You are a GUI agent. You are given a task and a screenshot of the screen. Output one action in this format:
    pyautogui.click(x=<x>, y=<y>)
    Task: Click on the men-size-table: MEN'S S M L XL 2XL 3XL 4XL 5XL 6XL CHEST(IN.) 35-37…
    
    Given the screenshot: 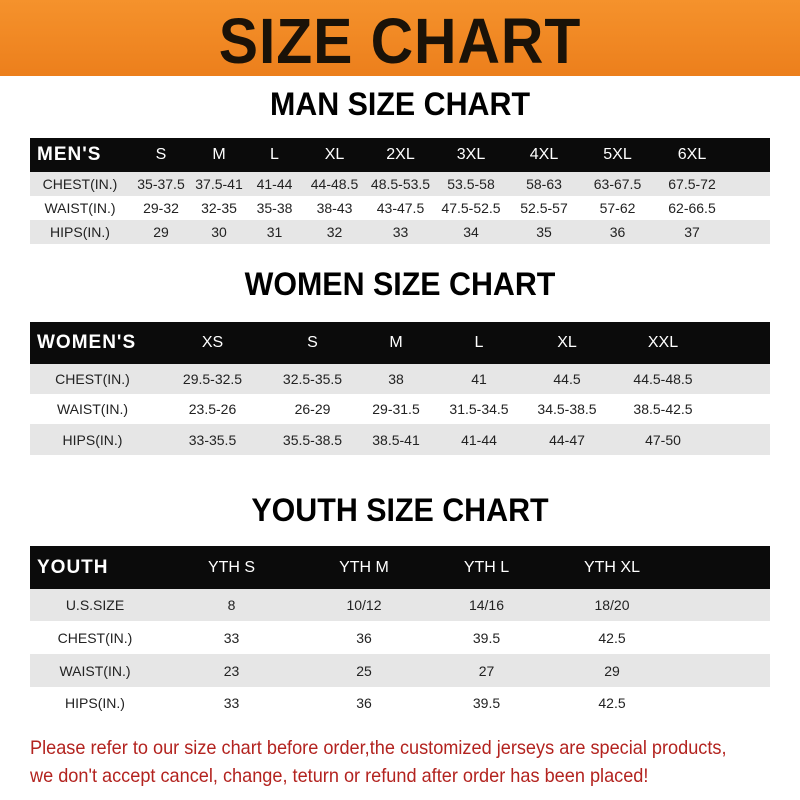 What is the action you would take?
    pyautogui.click(x=400, y=191)
    